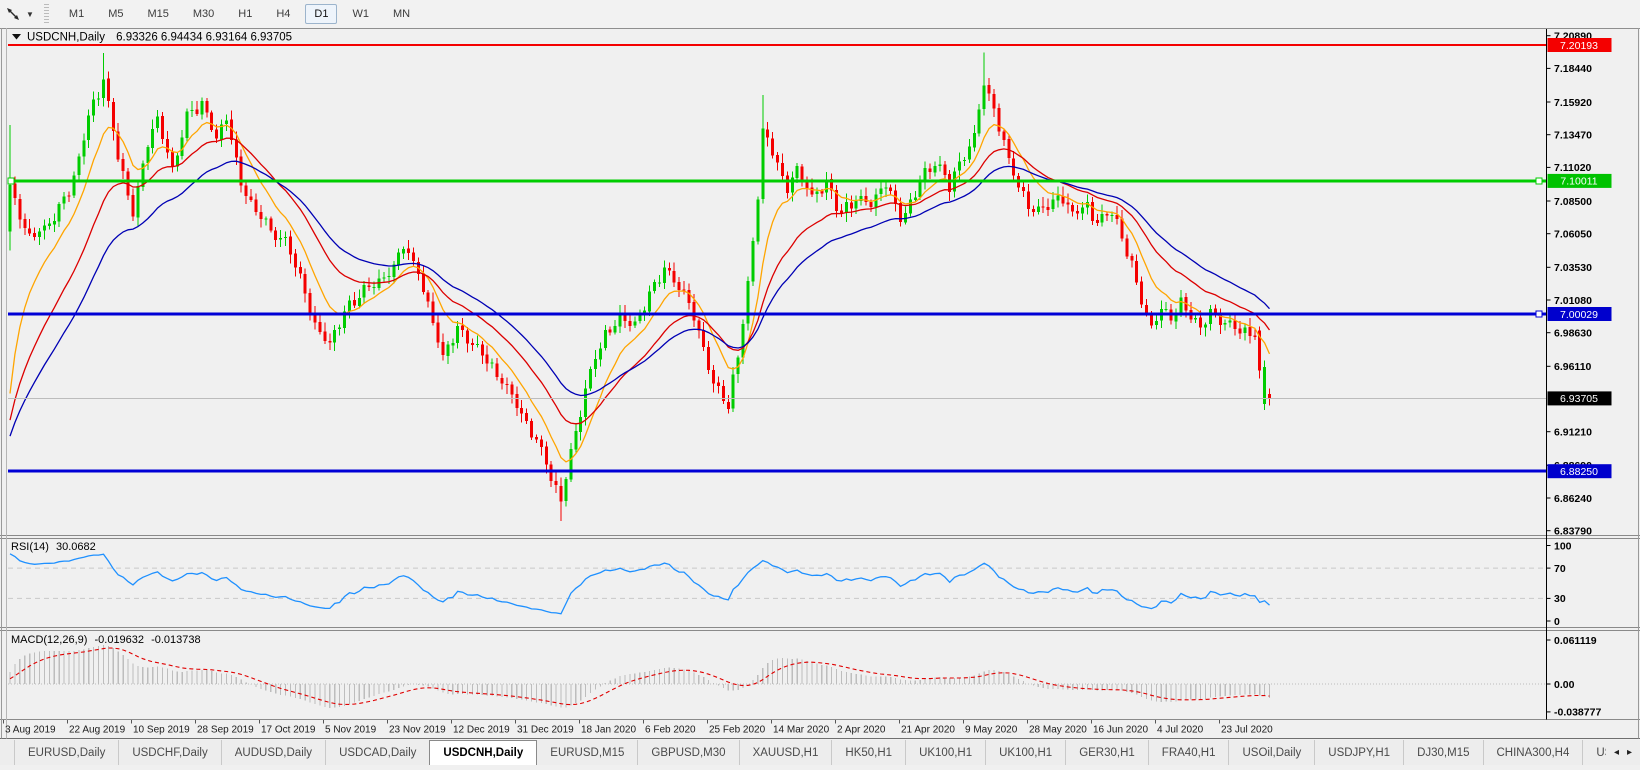 The height and width of the screenshot is (770, 1640). What do you see at coordinates (351, 730) in the screenshot?
I see `date-tick-label: 5 Nov 2019` at bounding box center [351, 730].